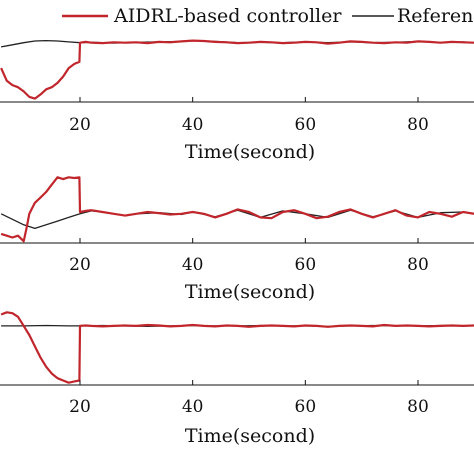 This screenshot has width=474, height=474. I want to click on subplot-3-tick-label-40: 40, so click(193, 407).